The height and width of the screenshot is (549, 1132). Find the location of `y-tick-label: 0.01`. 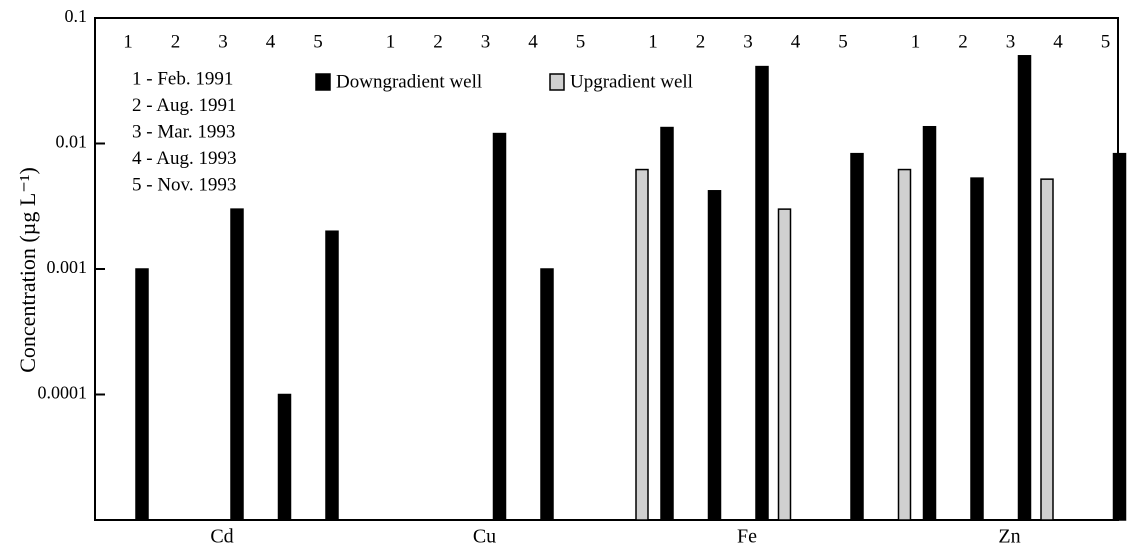

y-tick-label: 0.01 is located at coordinates (72, 142).